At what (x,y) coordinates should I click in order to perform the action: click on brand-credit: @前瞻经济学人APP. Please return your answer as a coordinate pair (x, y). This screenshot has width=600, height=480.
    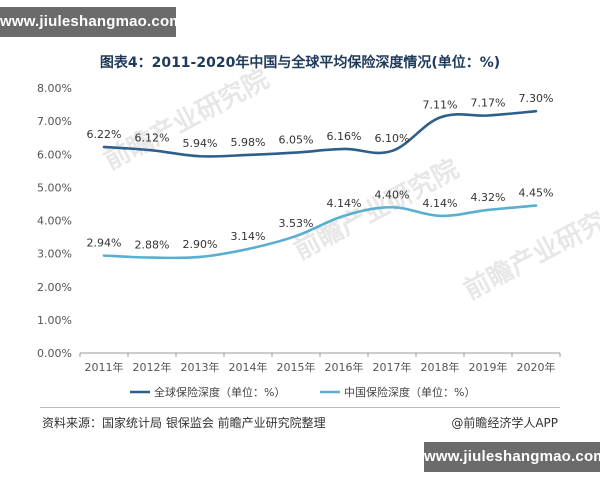
    Looking at the image, I should click on (504, 423).